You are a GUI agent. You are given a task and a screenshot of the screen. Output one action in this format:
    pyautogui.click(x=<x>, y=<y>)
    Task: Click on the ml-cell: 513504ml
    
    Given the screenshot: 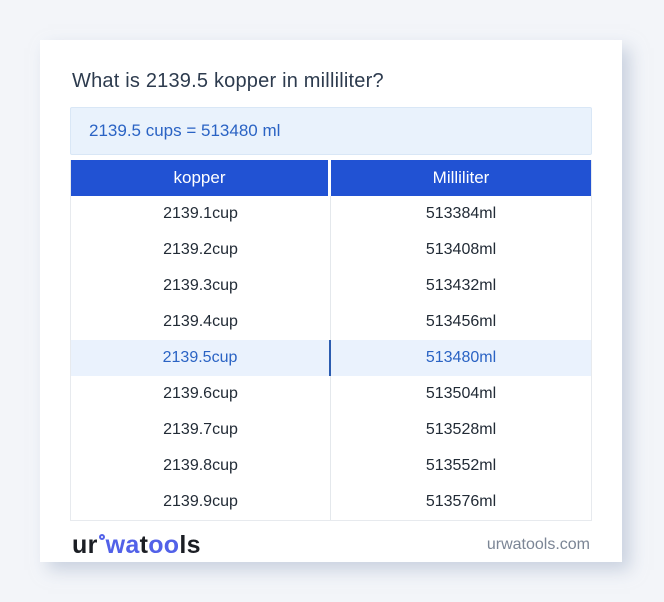 What is the action you would take?
    pyautogui.click(x=461, y=394)
    